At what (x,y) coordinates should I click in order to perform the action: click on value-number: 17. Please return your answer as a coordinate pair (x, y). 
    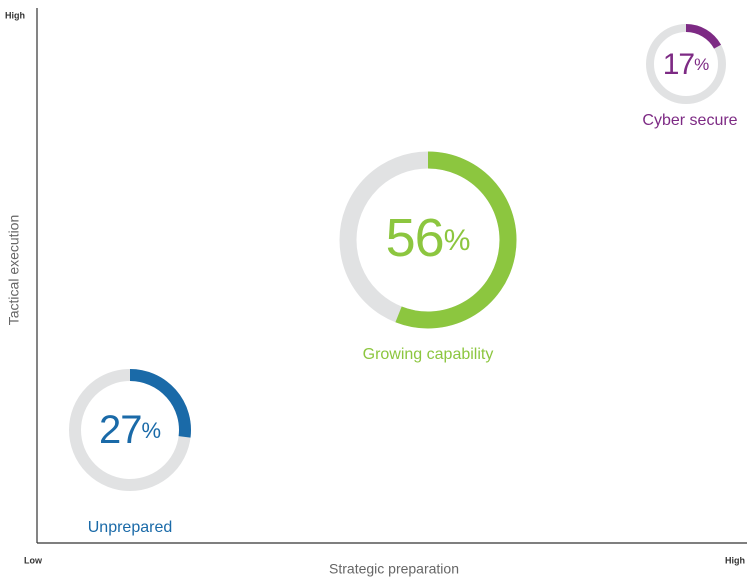
    Looking at the image, I should click on (679, 64).